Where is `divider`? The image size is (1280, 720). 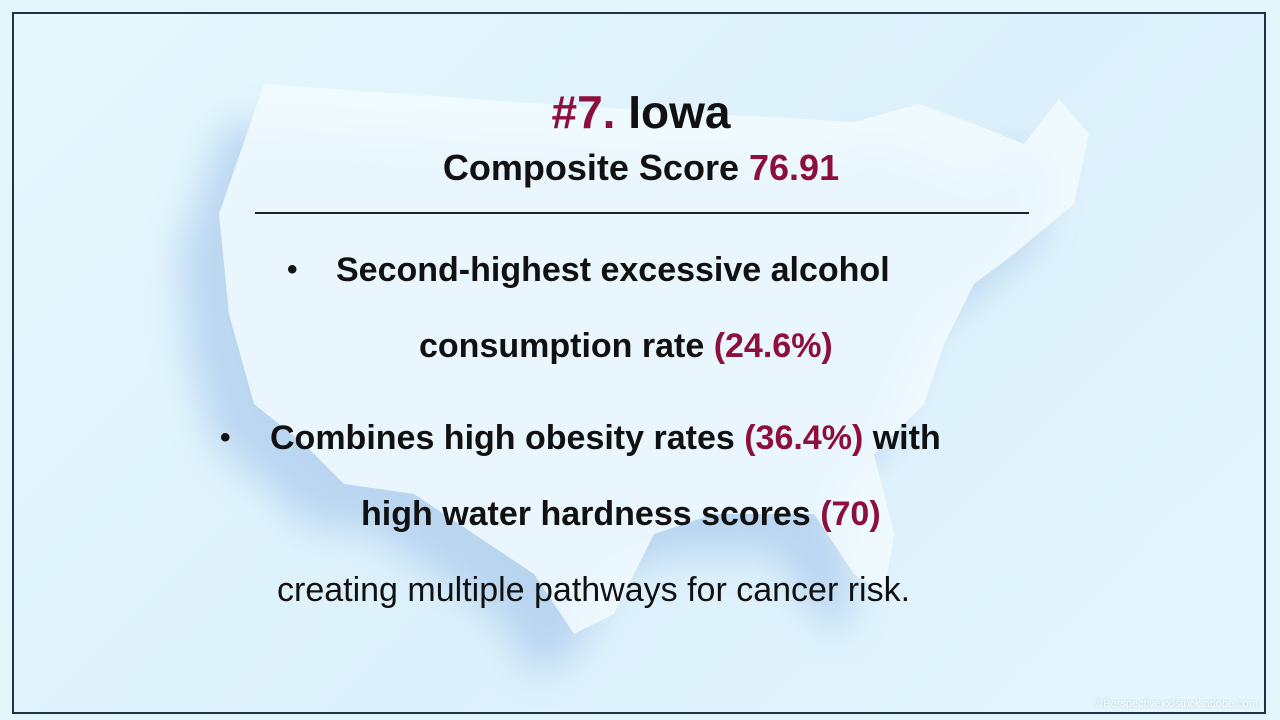 divider is located at coordinates (642, 213).